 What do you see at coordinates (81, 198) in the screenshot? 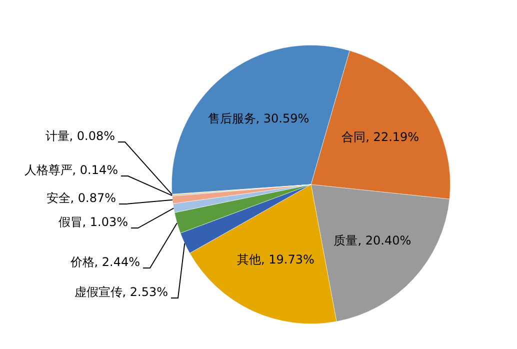
I see `slice-label: 安全, 0.87%` at bounding box center [81, 198].